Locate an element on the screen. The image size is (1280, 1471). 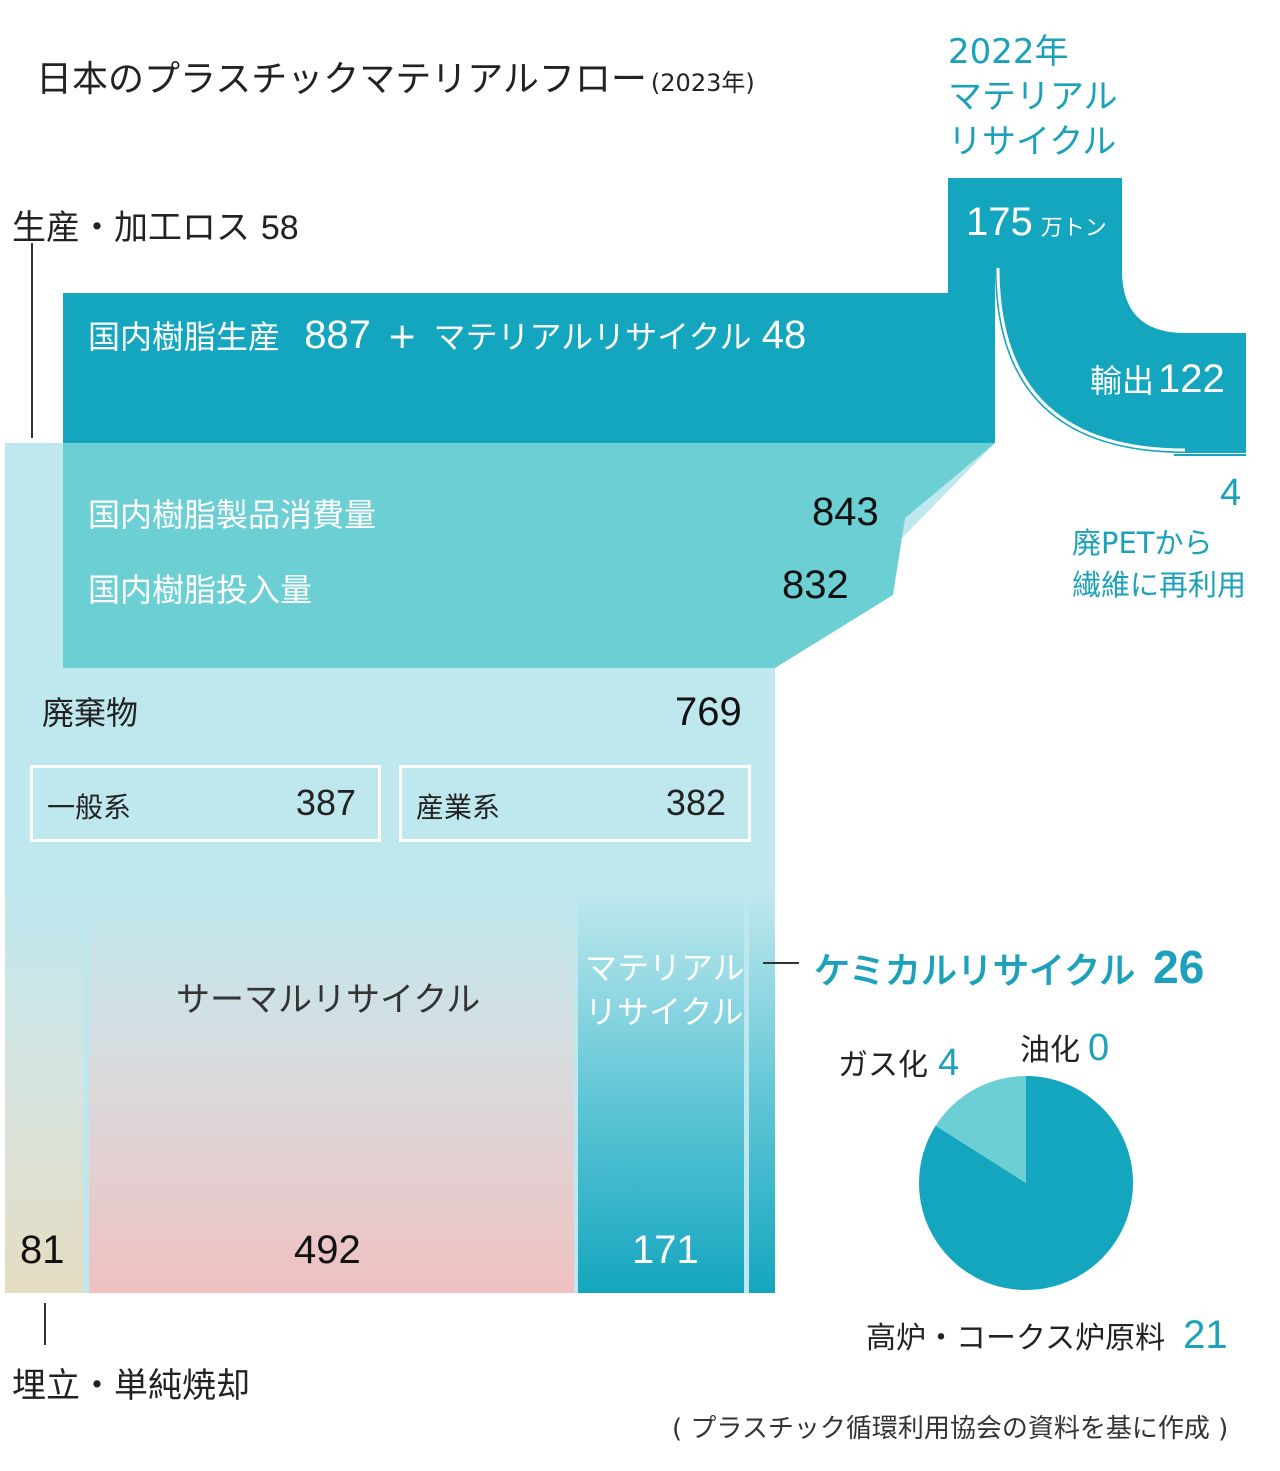
consumption-value: 843 is located at coordinates (845, 512).